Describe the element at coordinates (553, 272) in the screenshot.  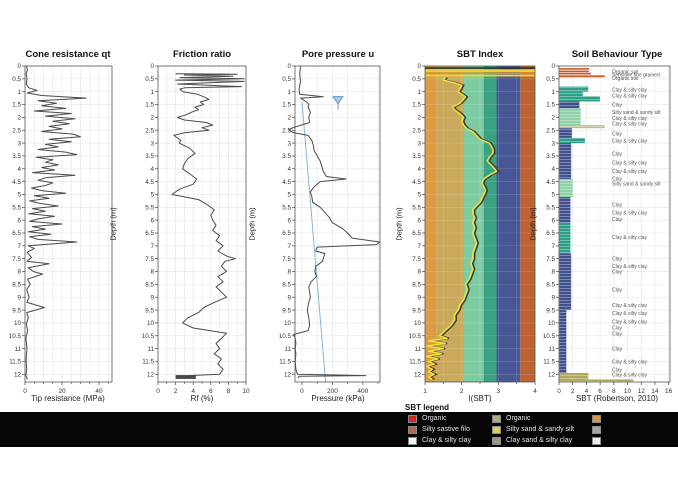
I see `depth-tick-label: 8` at that location.